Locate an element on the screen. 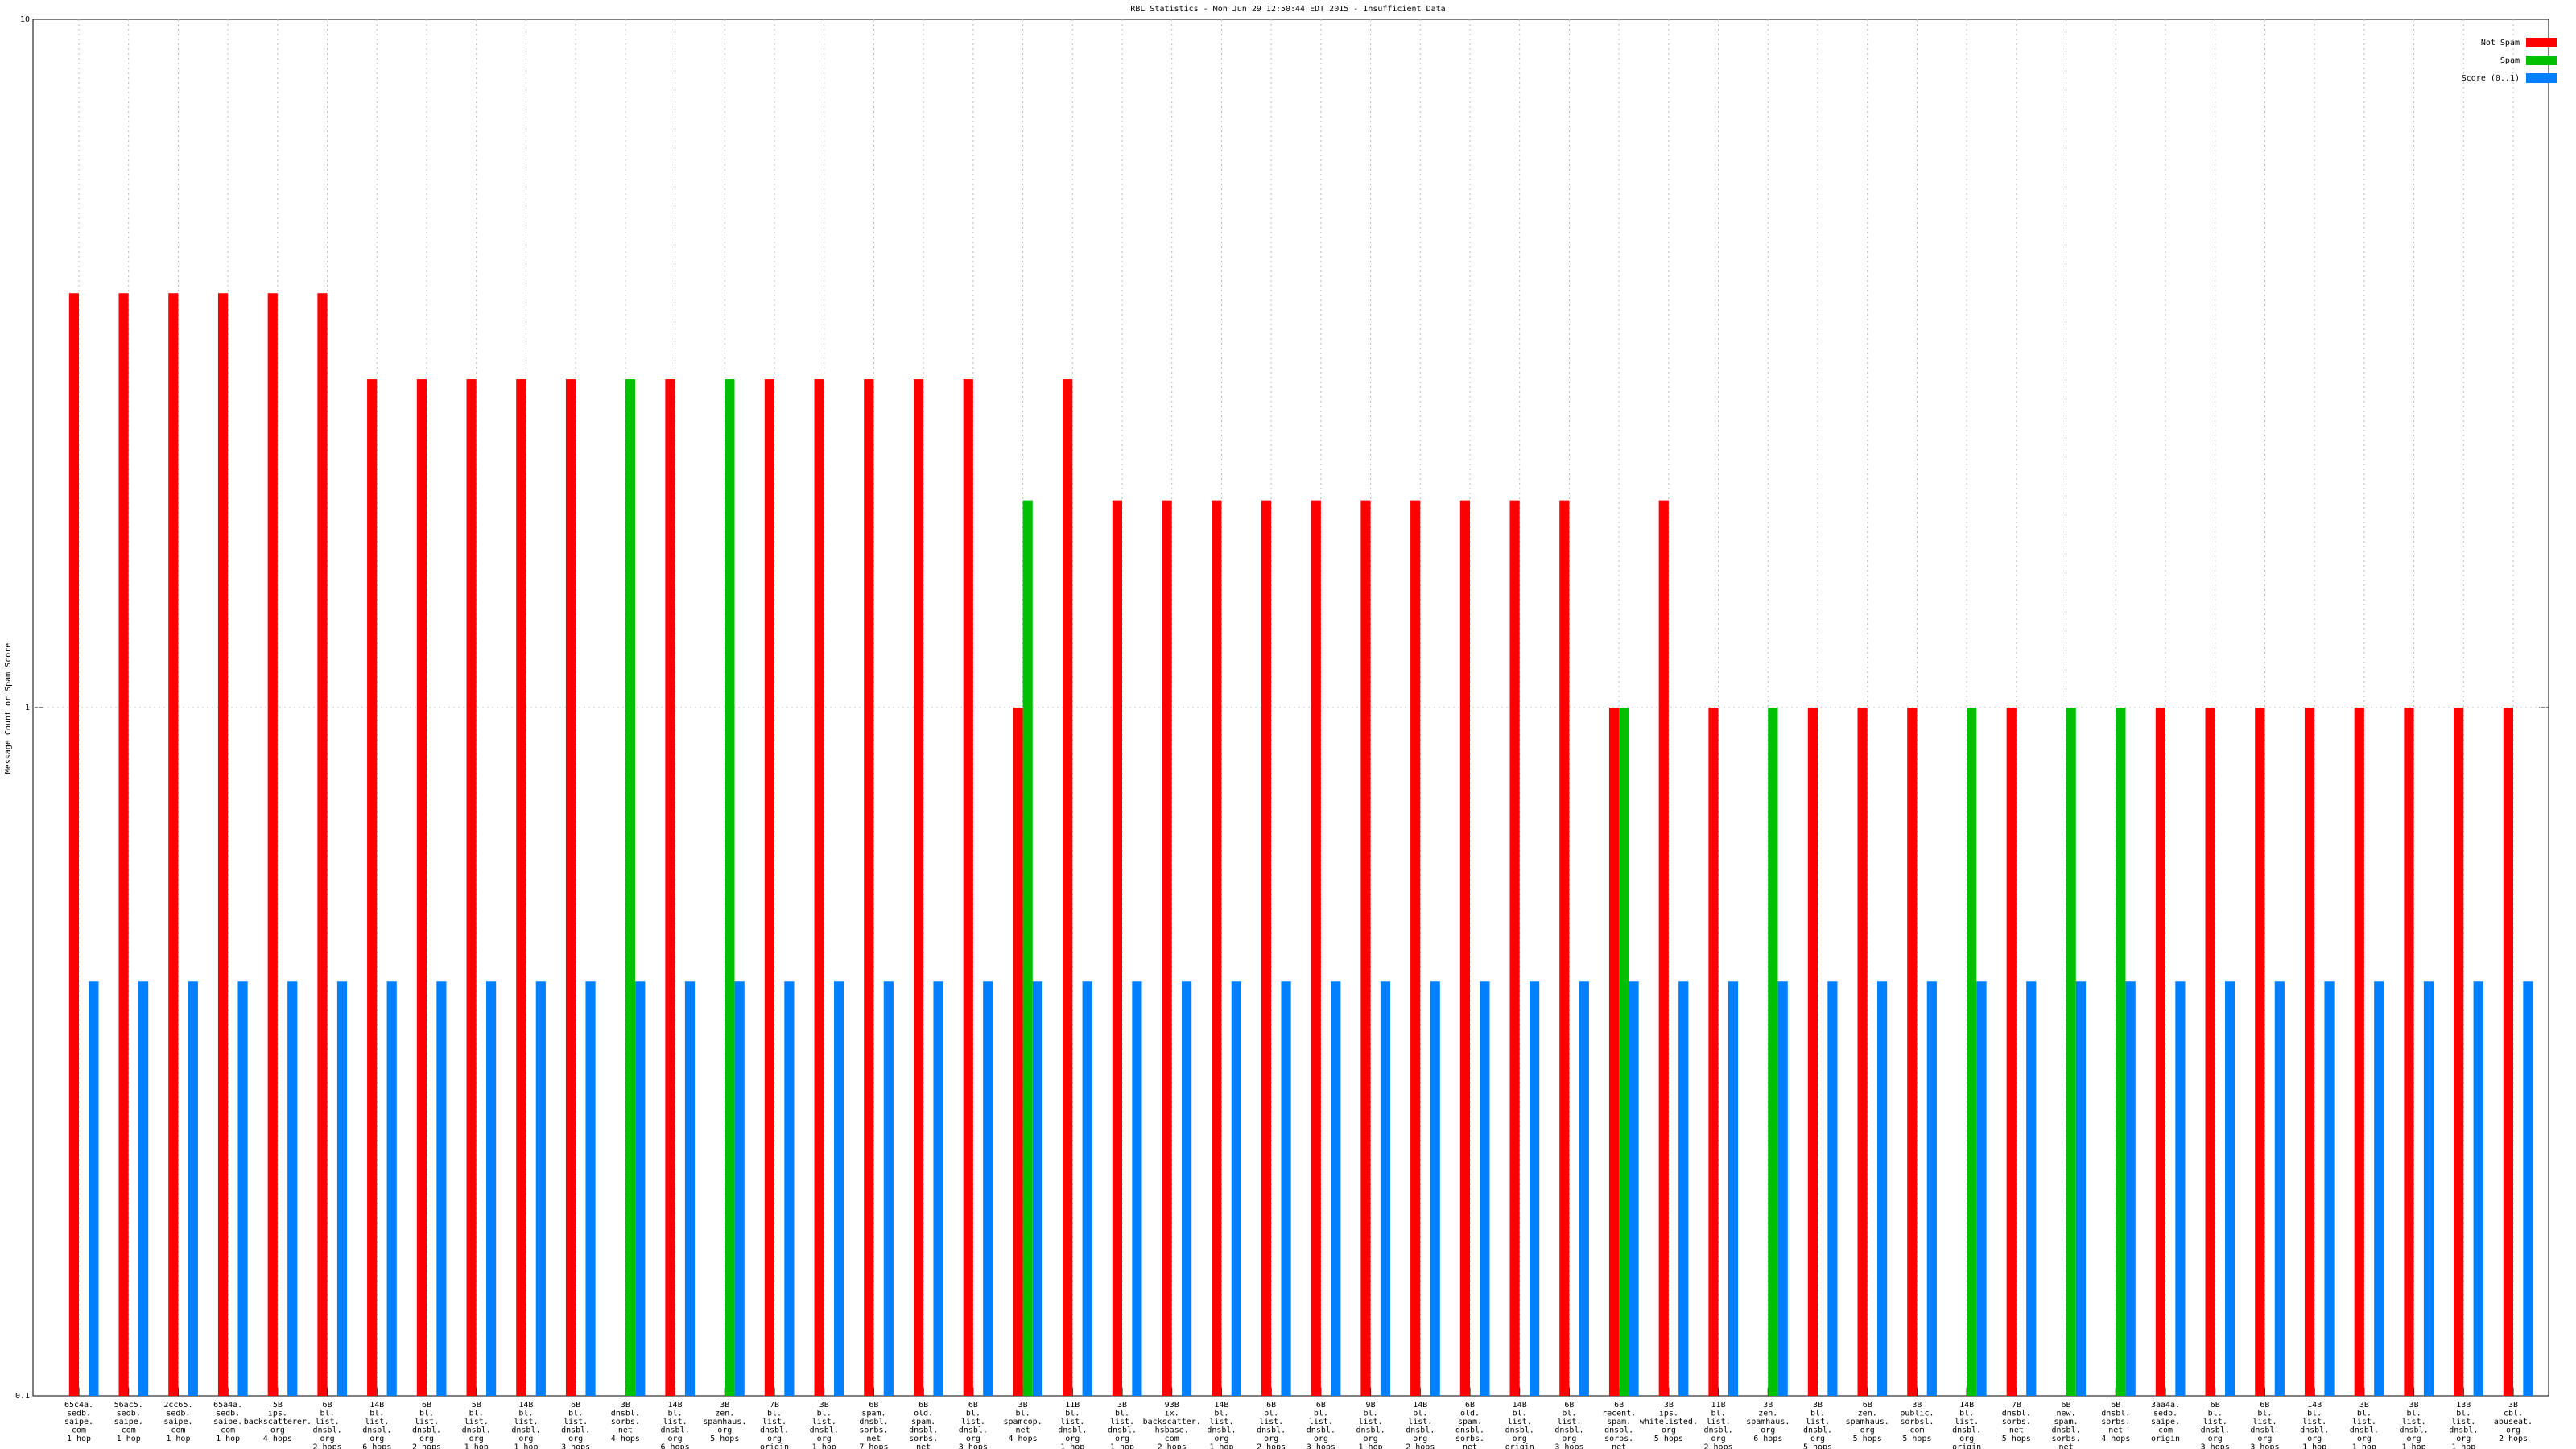 This screenshot has width=2576, height=1449. x-tick-label-line: 6B is located at coordinates (1619, 1405).